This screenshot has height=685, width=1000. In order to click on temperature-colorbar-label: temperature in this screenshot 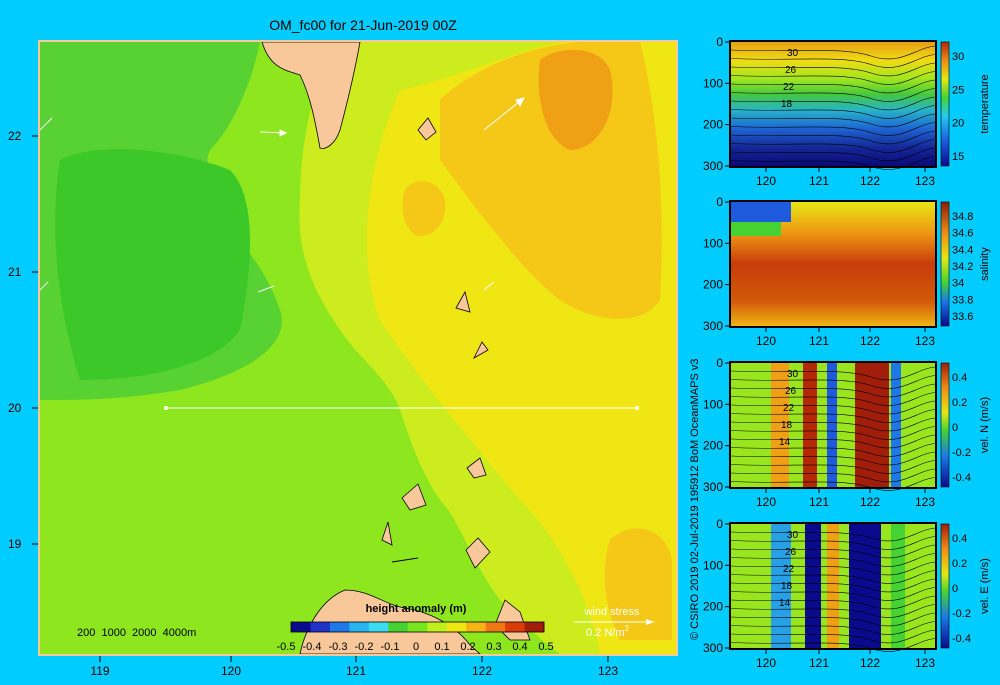, I will do `click(985, 103)`.